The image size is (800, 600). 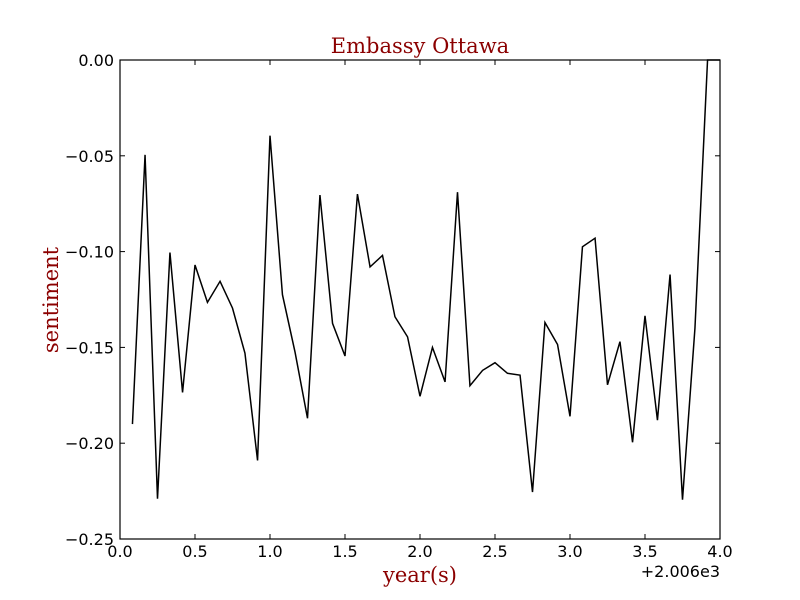 I want to click on x-tick-label: 0.0, so click(x=119, y=551).